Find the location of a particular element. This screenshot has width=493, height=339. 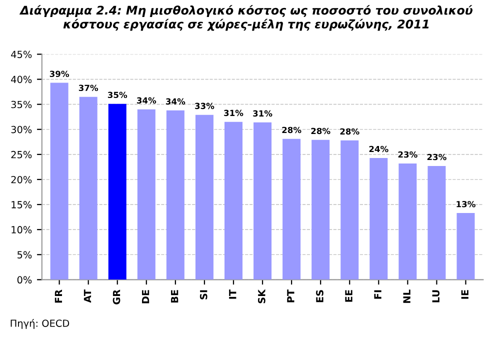

x-tick-label: BE is located at coordinates (174, 296).